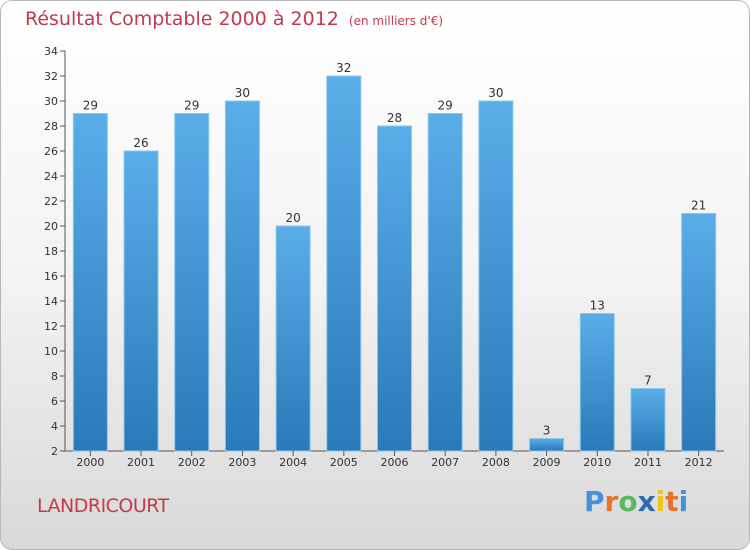 This screenshot has width=750, height=550. What do you see at coordinates (54, 451) in the screenshot?
I see `y-tick-label: 2` at bounding box center [54, 451].